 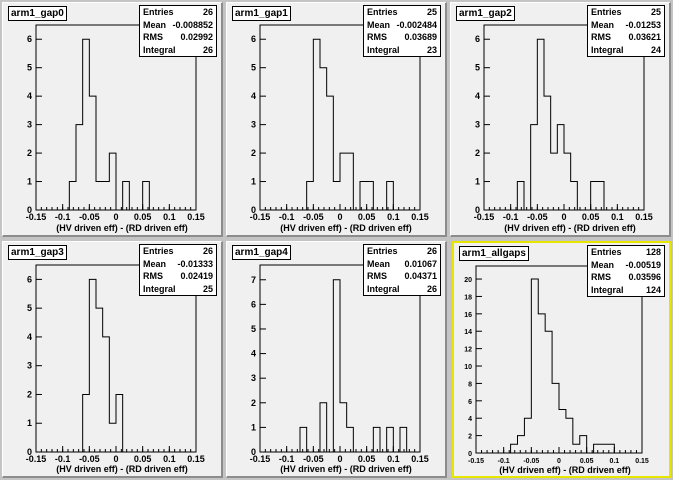 I want to click on stats-row-integral: Integral 24, so click(x=626, y=50).